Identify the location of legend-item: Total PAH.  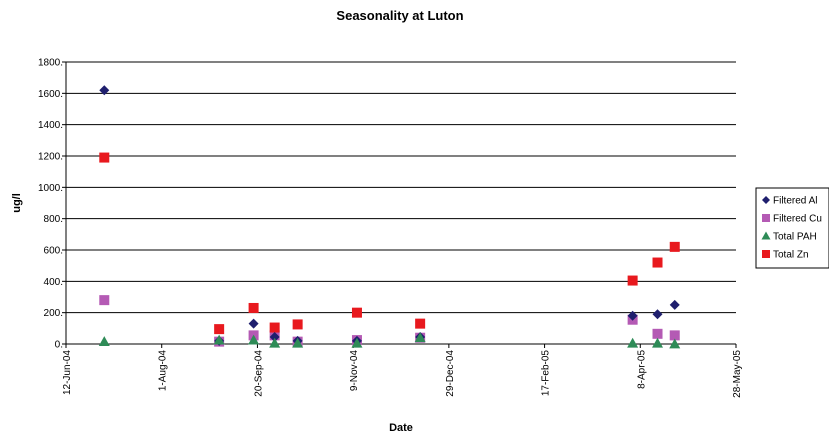
(789, 237).